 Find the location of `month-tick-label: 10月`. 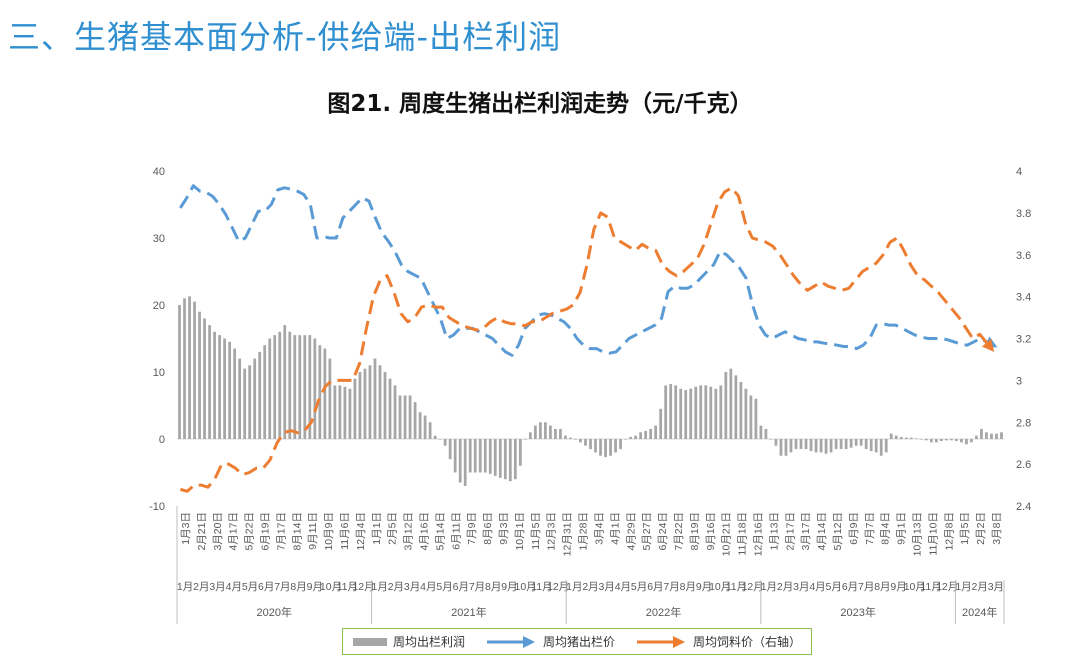

month-tick-label: 10月 is located at coordinates (331, 587).